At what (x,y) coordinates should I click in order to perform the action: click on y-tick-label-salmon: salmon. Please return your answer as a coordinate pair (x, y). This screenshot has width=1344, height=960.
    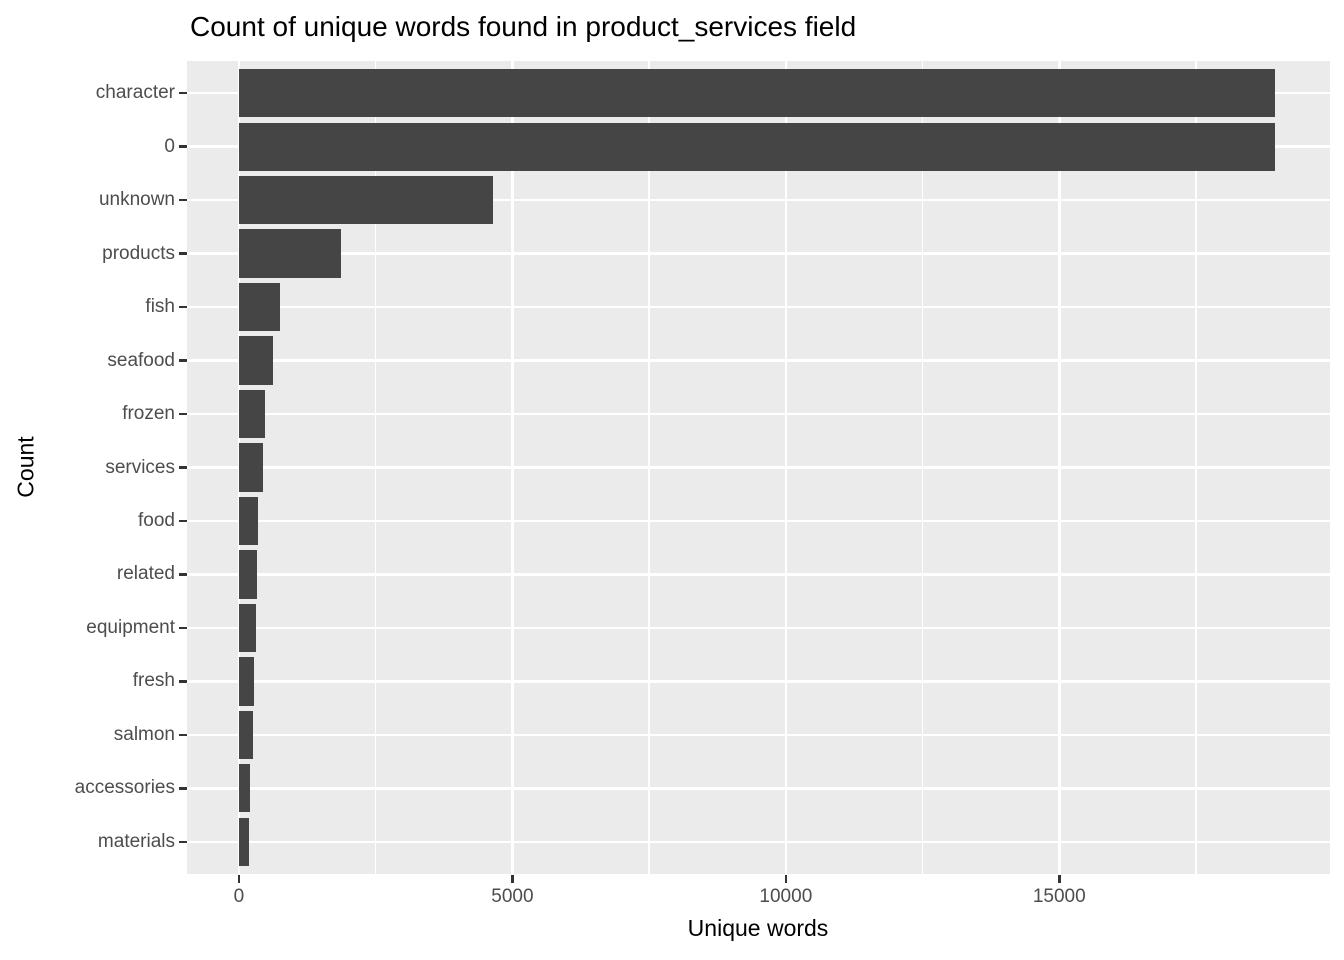
    Looking at the image, I should click on (144, 734).